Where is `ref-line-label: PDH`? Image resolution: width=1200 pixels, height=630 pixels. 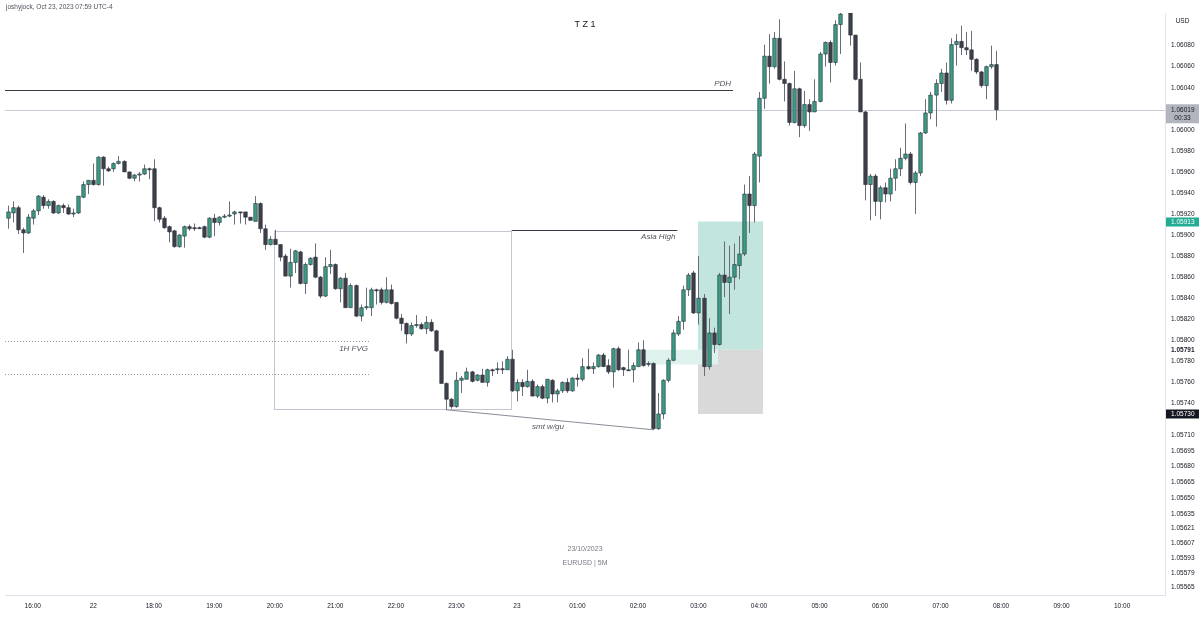
ref-line-label: PDH is located at coordinates (723, 84).